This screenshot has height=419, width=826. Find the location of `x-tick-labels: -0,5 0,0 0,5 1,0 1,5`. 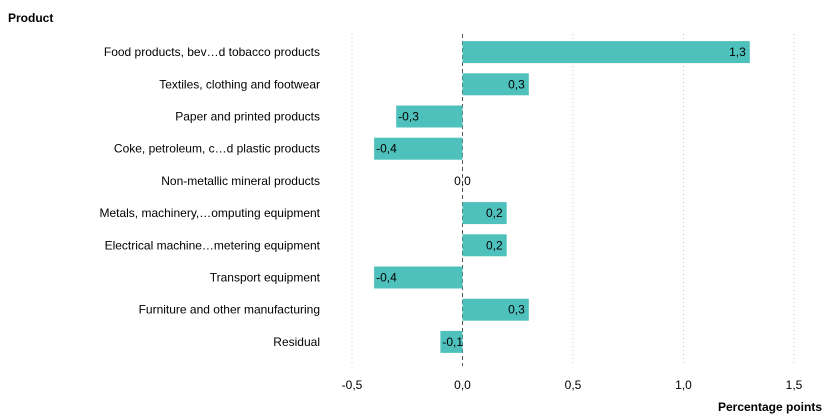

x-tick-labels: -0,5 0,0 0,5 1,0 1,5 is located at coordinates (572, 385).